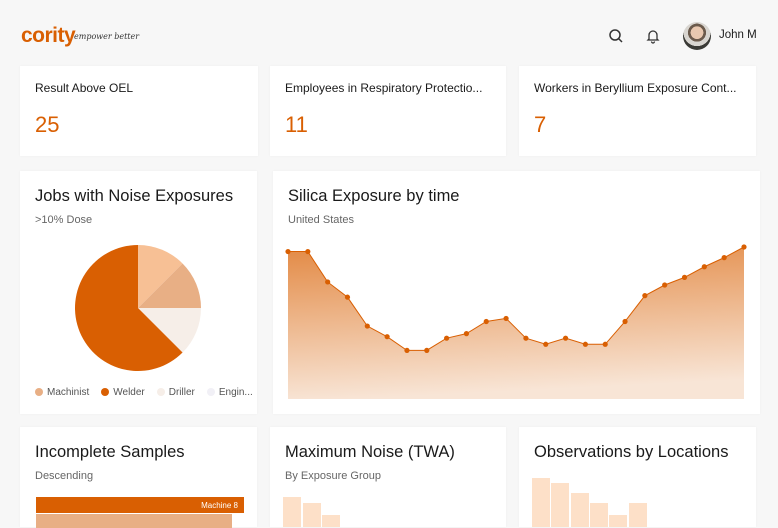 The width and height of the screenshot is (778, 528). What do you see at coordinates (637, 111) in the screenshot?
I see `kpi-card-beryllium: Workers in Beryllium Exposure Cont... 7` at bounding box center [637, 111].